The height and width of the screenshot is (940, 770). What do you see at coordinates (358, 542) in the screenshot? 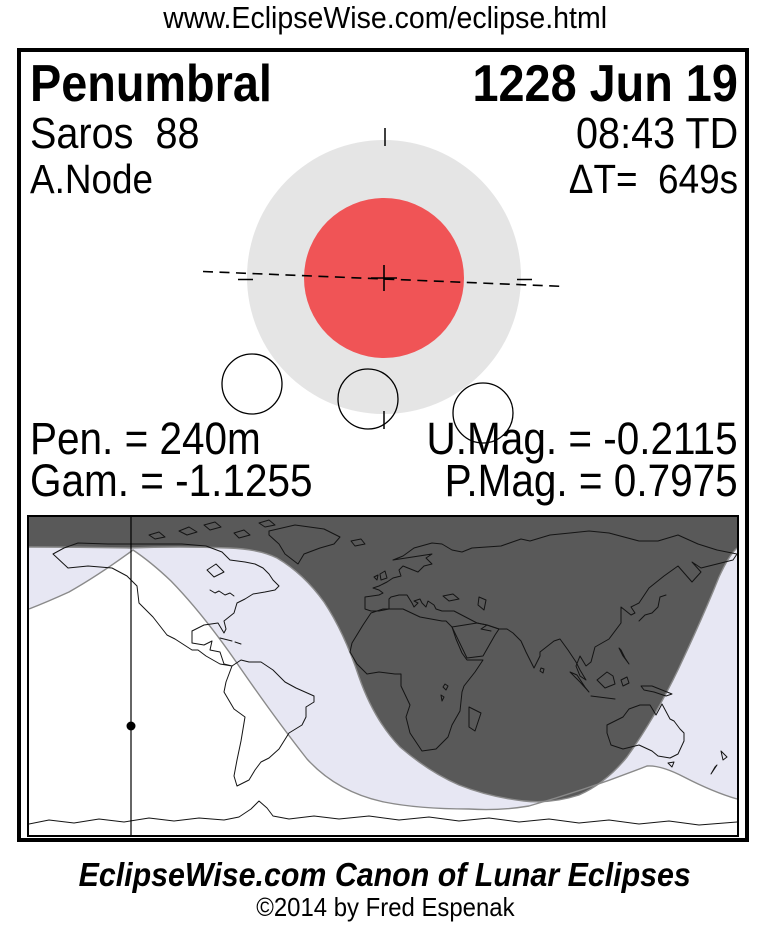
I see `coast-iceland` at bounding box center [358, 542].